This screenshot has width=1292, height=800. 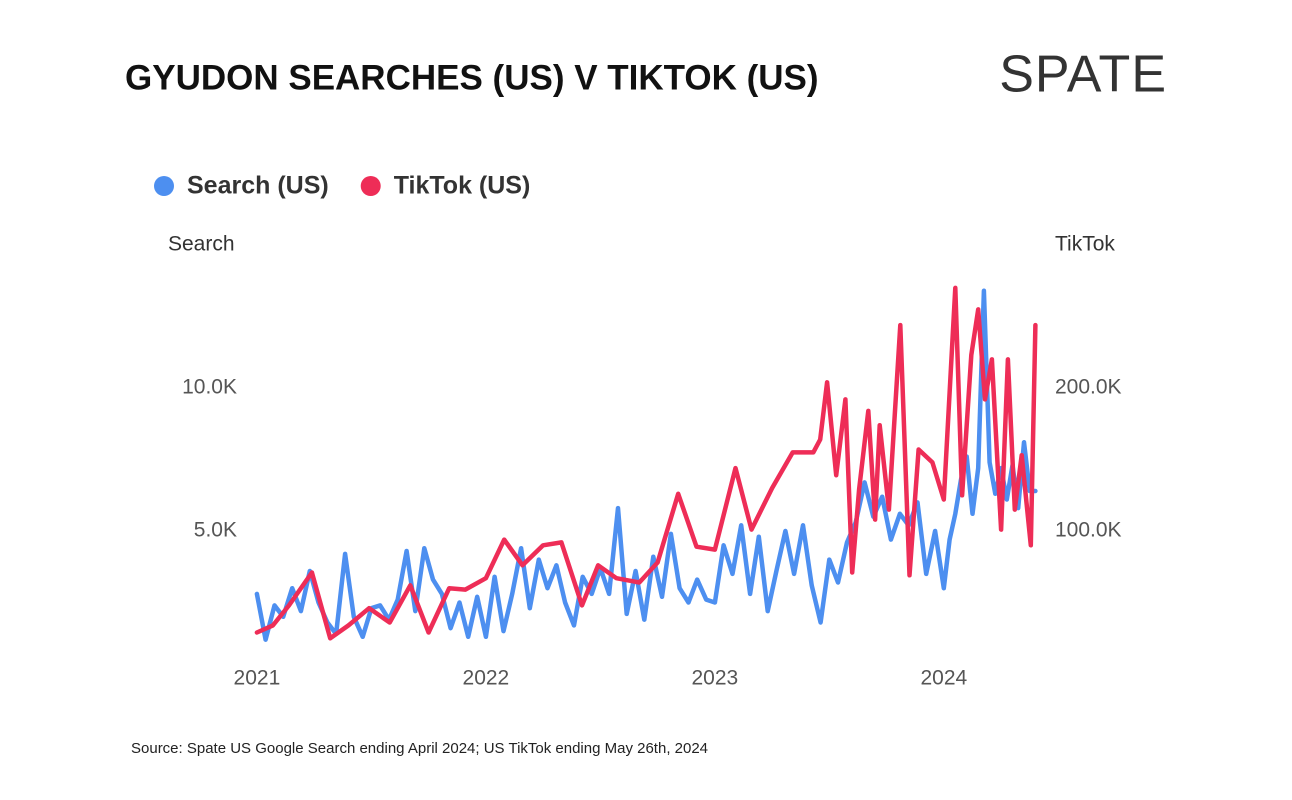 I want to click on chart-title: GYUDON SEARCHES (US) V TIKTOK (US), so click(x=472, y=77).